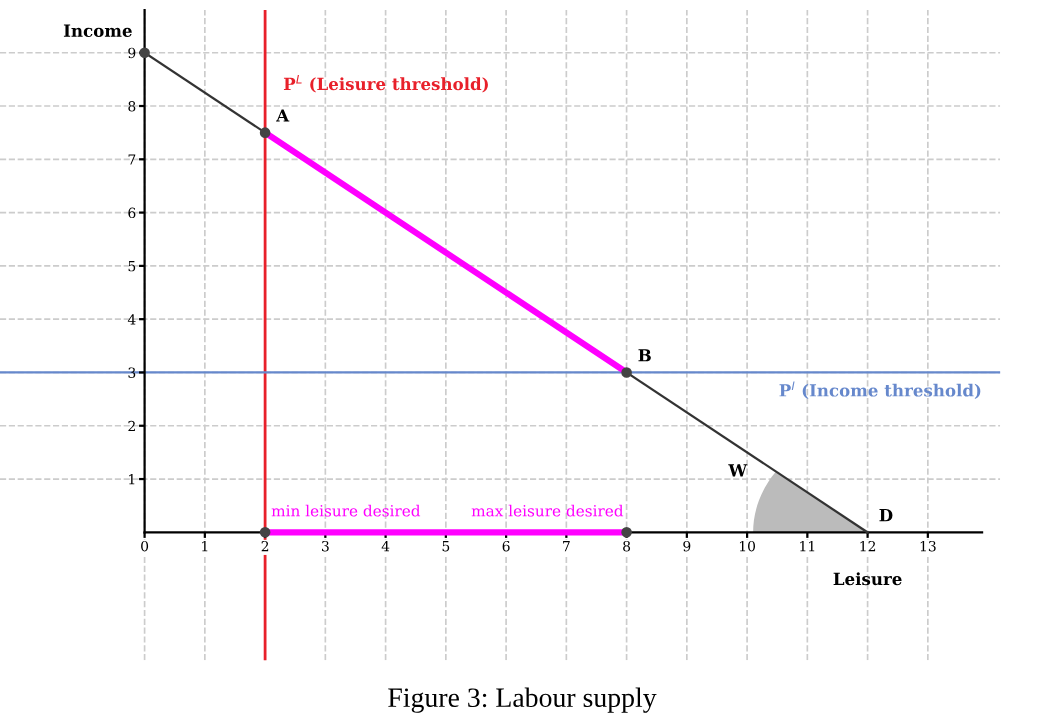  I want to click on ref-line-label: P$^{L}$ (Leisure threshold), so click(385, 84).